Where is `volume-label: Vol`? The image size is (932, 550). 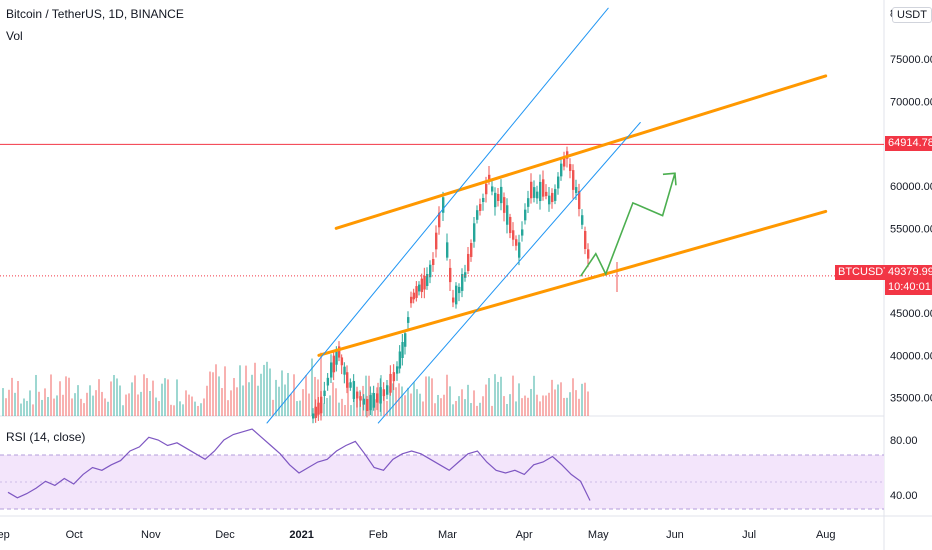 volume-label: Vol is located at coordinates (14, 36).